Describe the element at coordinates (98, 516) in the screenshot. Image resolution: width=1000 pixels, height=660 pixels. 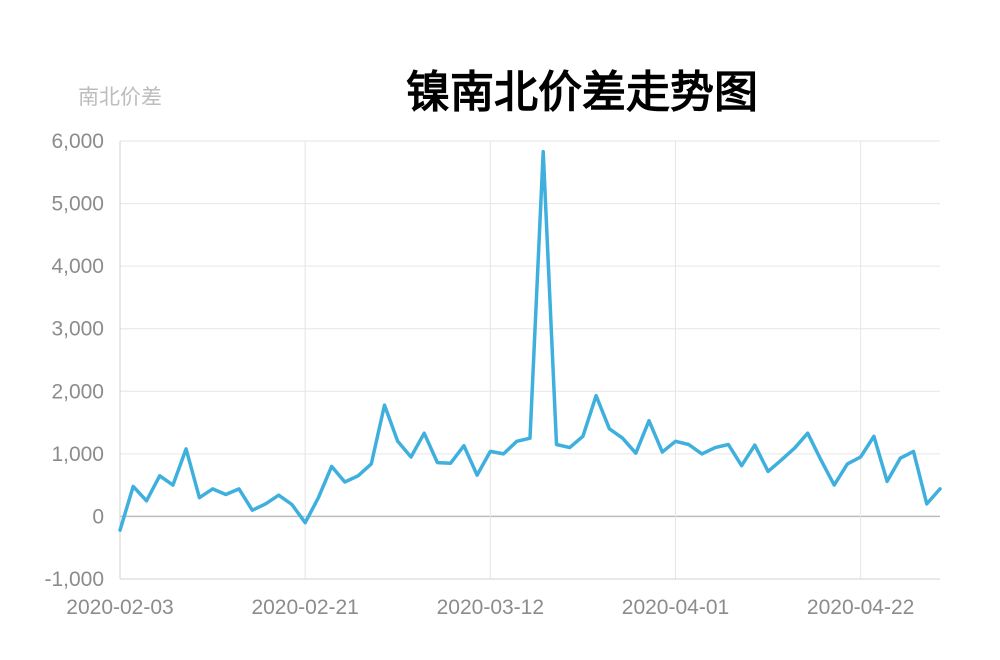
I see `y-tick-label: 0` at that location.